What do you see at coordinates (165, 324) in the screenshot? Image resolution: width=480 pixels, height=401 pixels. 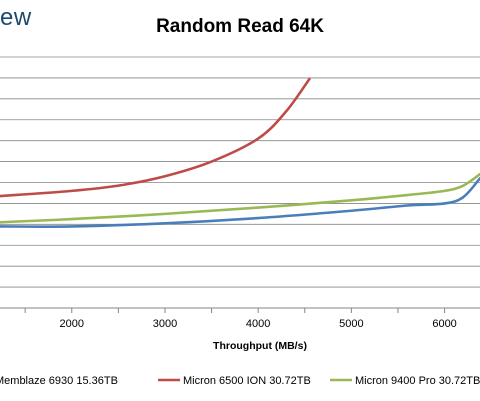 I see `x-tick-label: 3000` at bounding box center [165, 324].